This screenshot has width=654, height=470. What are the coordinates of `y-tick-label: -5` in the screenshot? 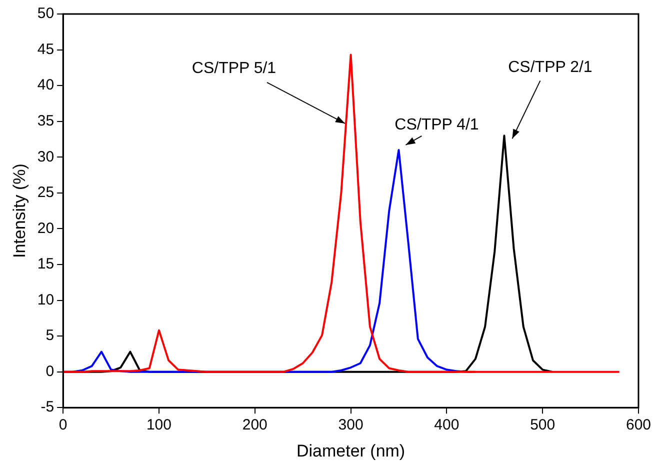 It's located at (47, 407).